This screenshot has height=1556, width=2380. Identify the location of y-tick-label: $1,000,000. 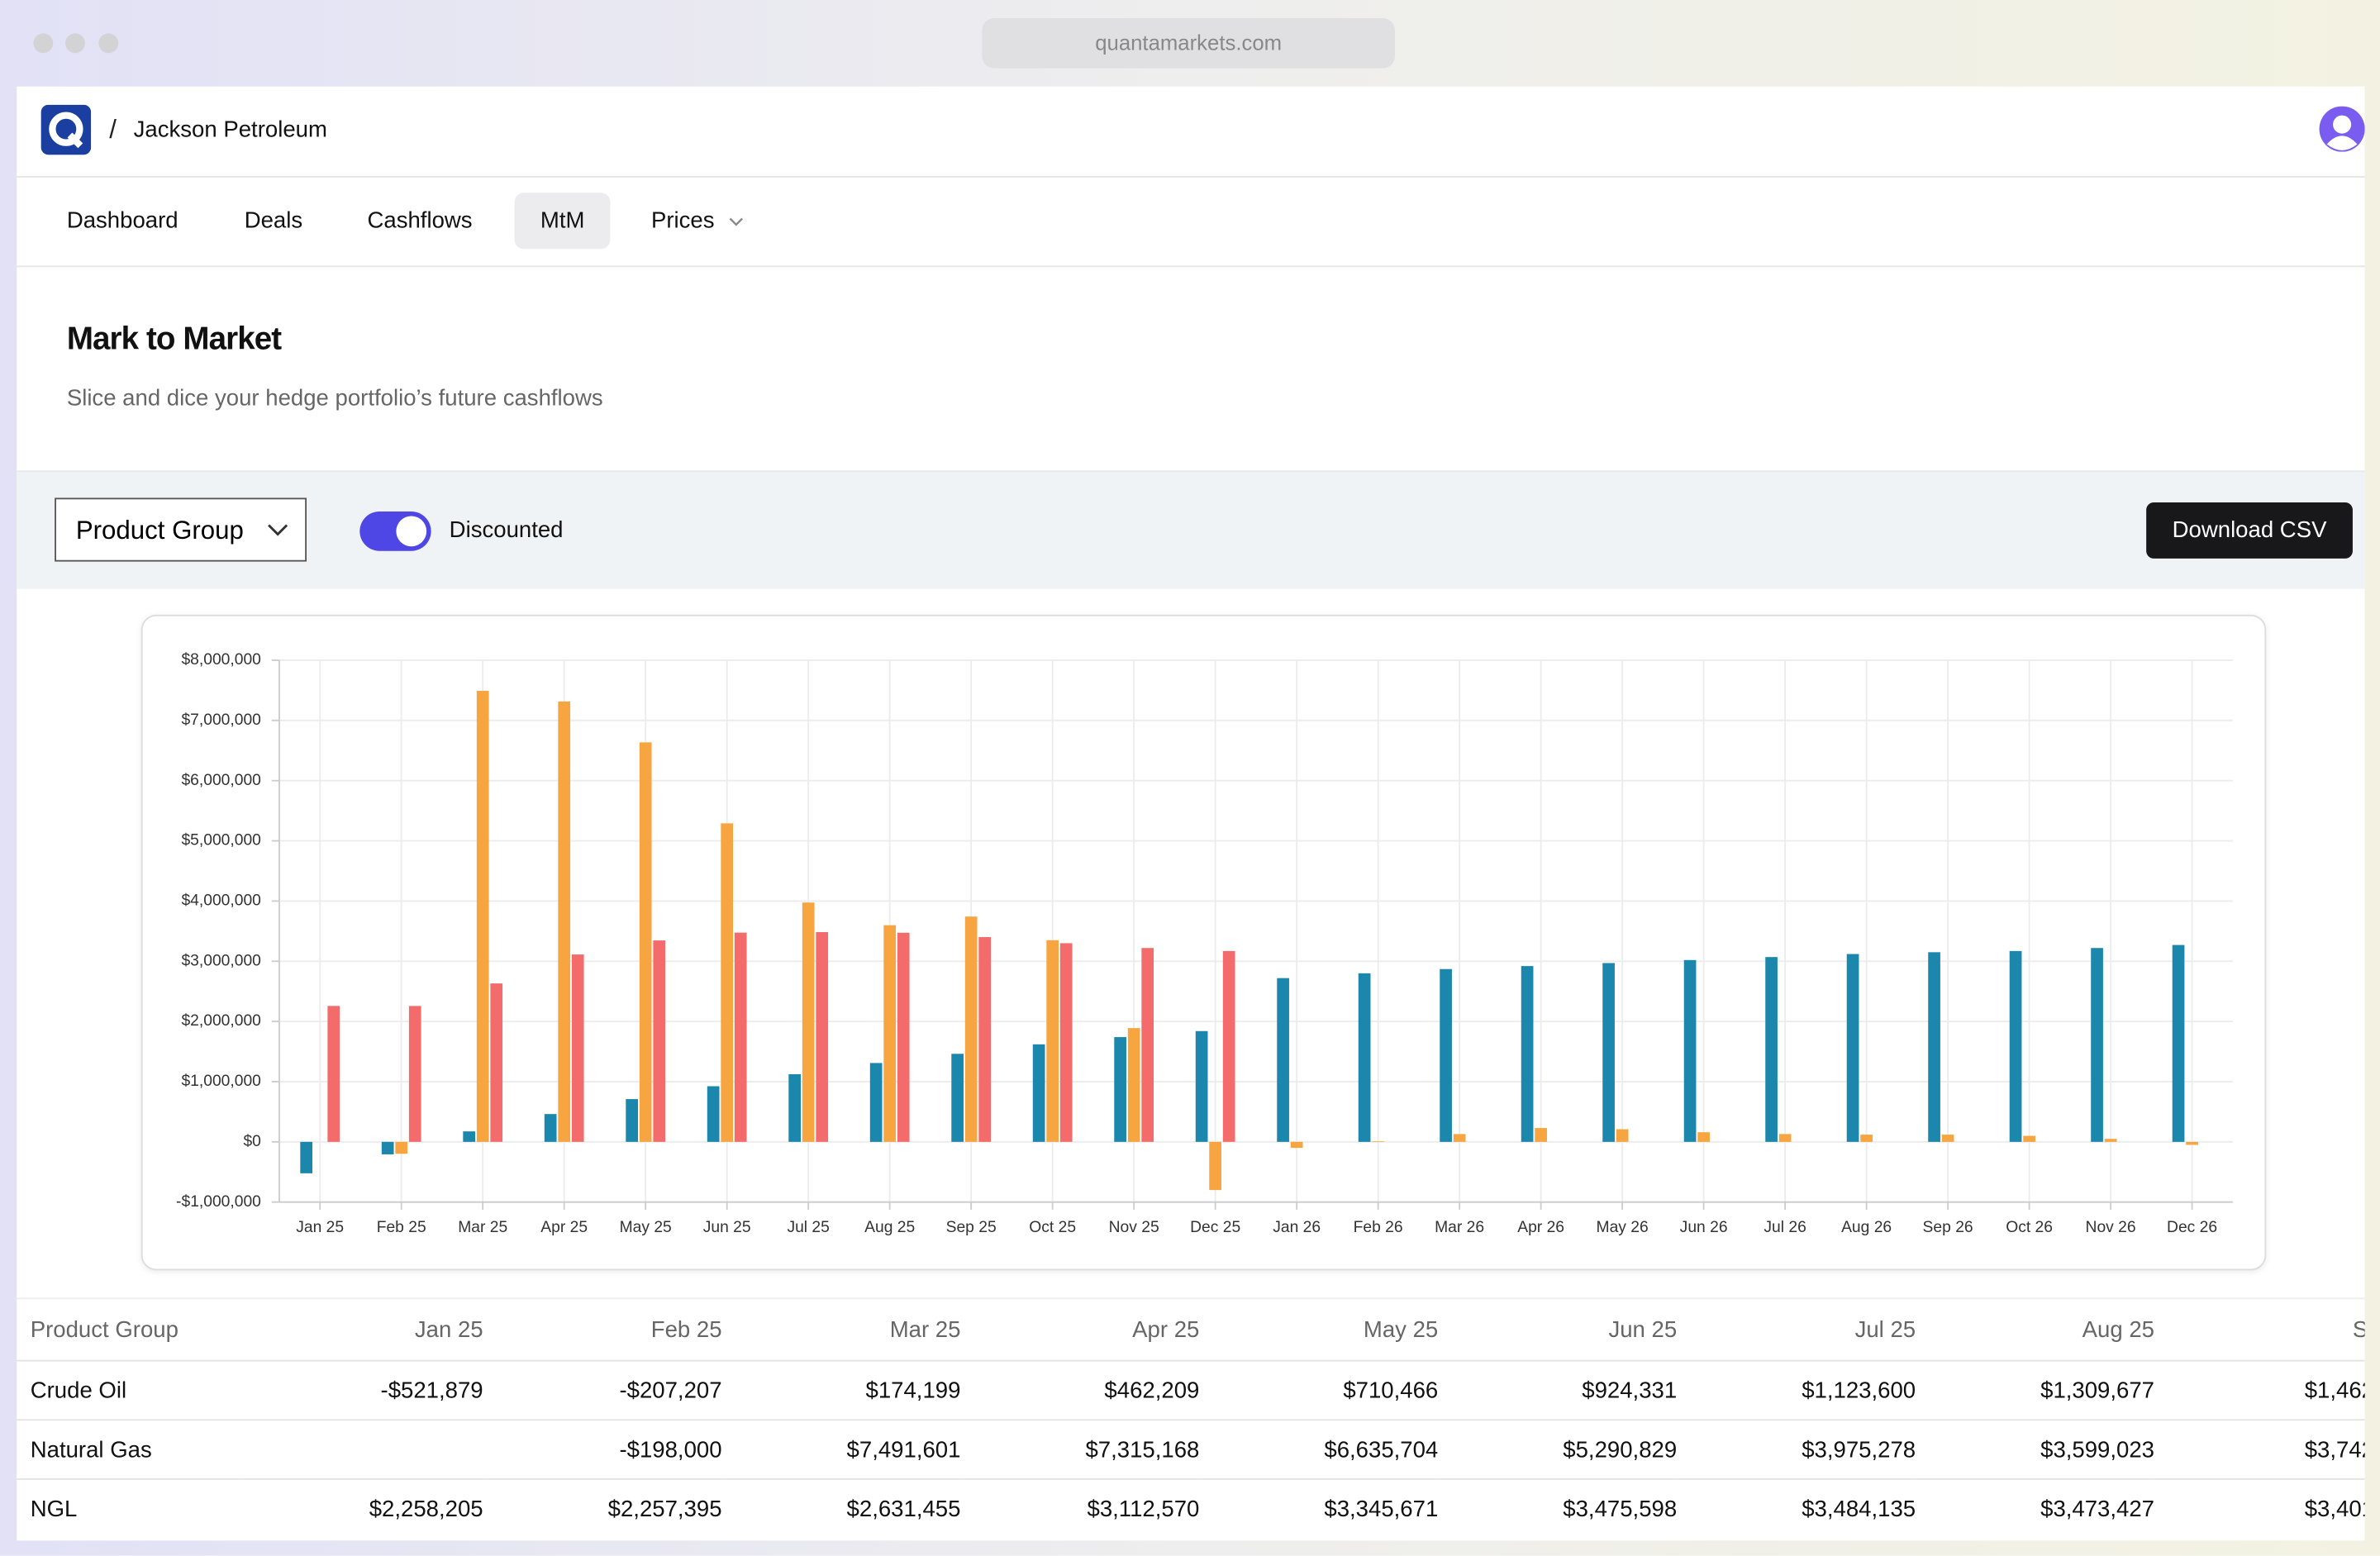
(220, 1081).